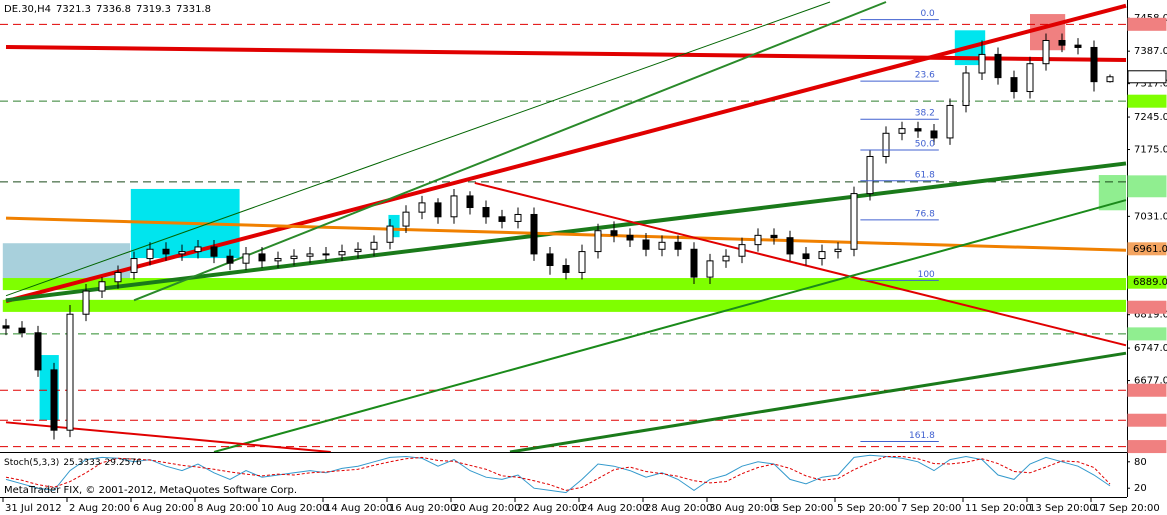 The image size is (1167, 515). Describe the element at coordinates (1150, 51) in the screenshot. I see `y-tick-label: 7387.0` at that location.